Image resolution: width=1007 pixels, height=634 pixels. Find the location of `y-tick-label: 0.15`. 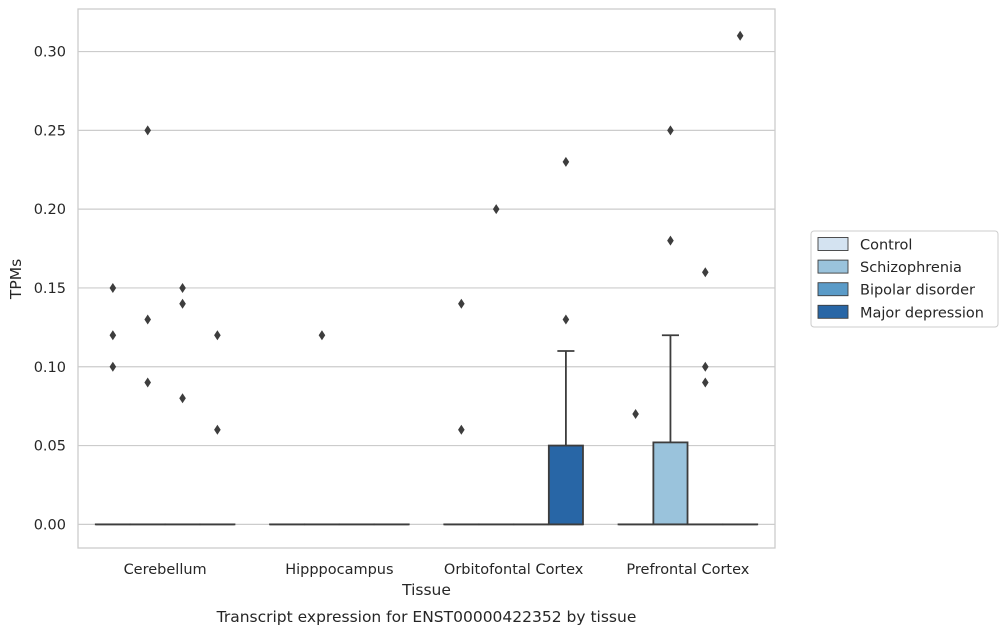

y-tick-label: 0.15 is located at coordinates (50, 289).